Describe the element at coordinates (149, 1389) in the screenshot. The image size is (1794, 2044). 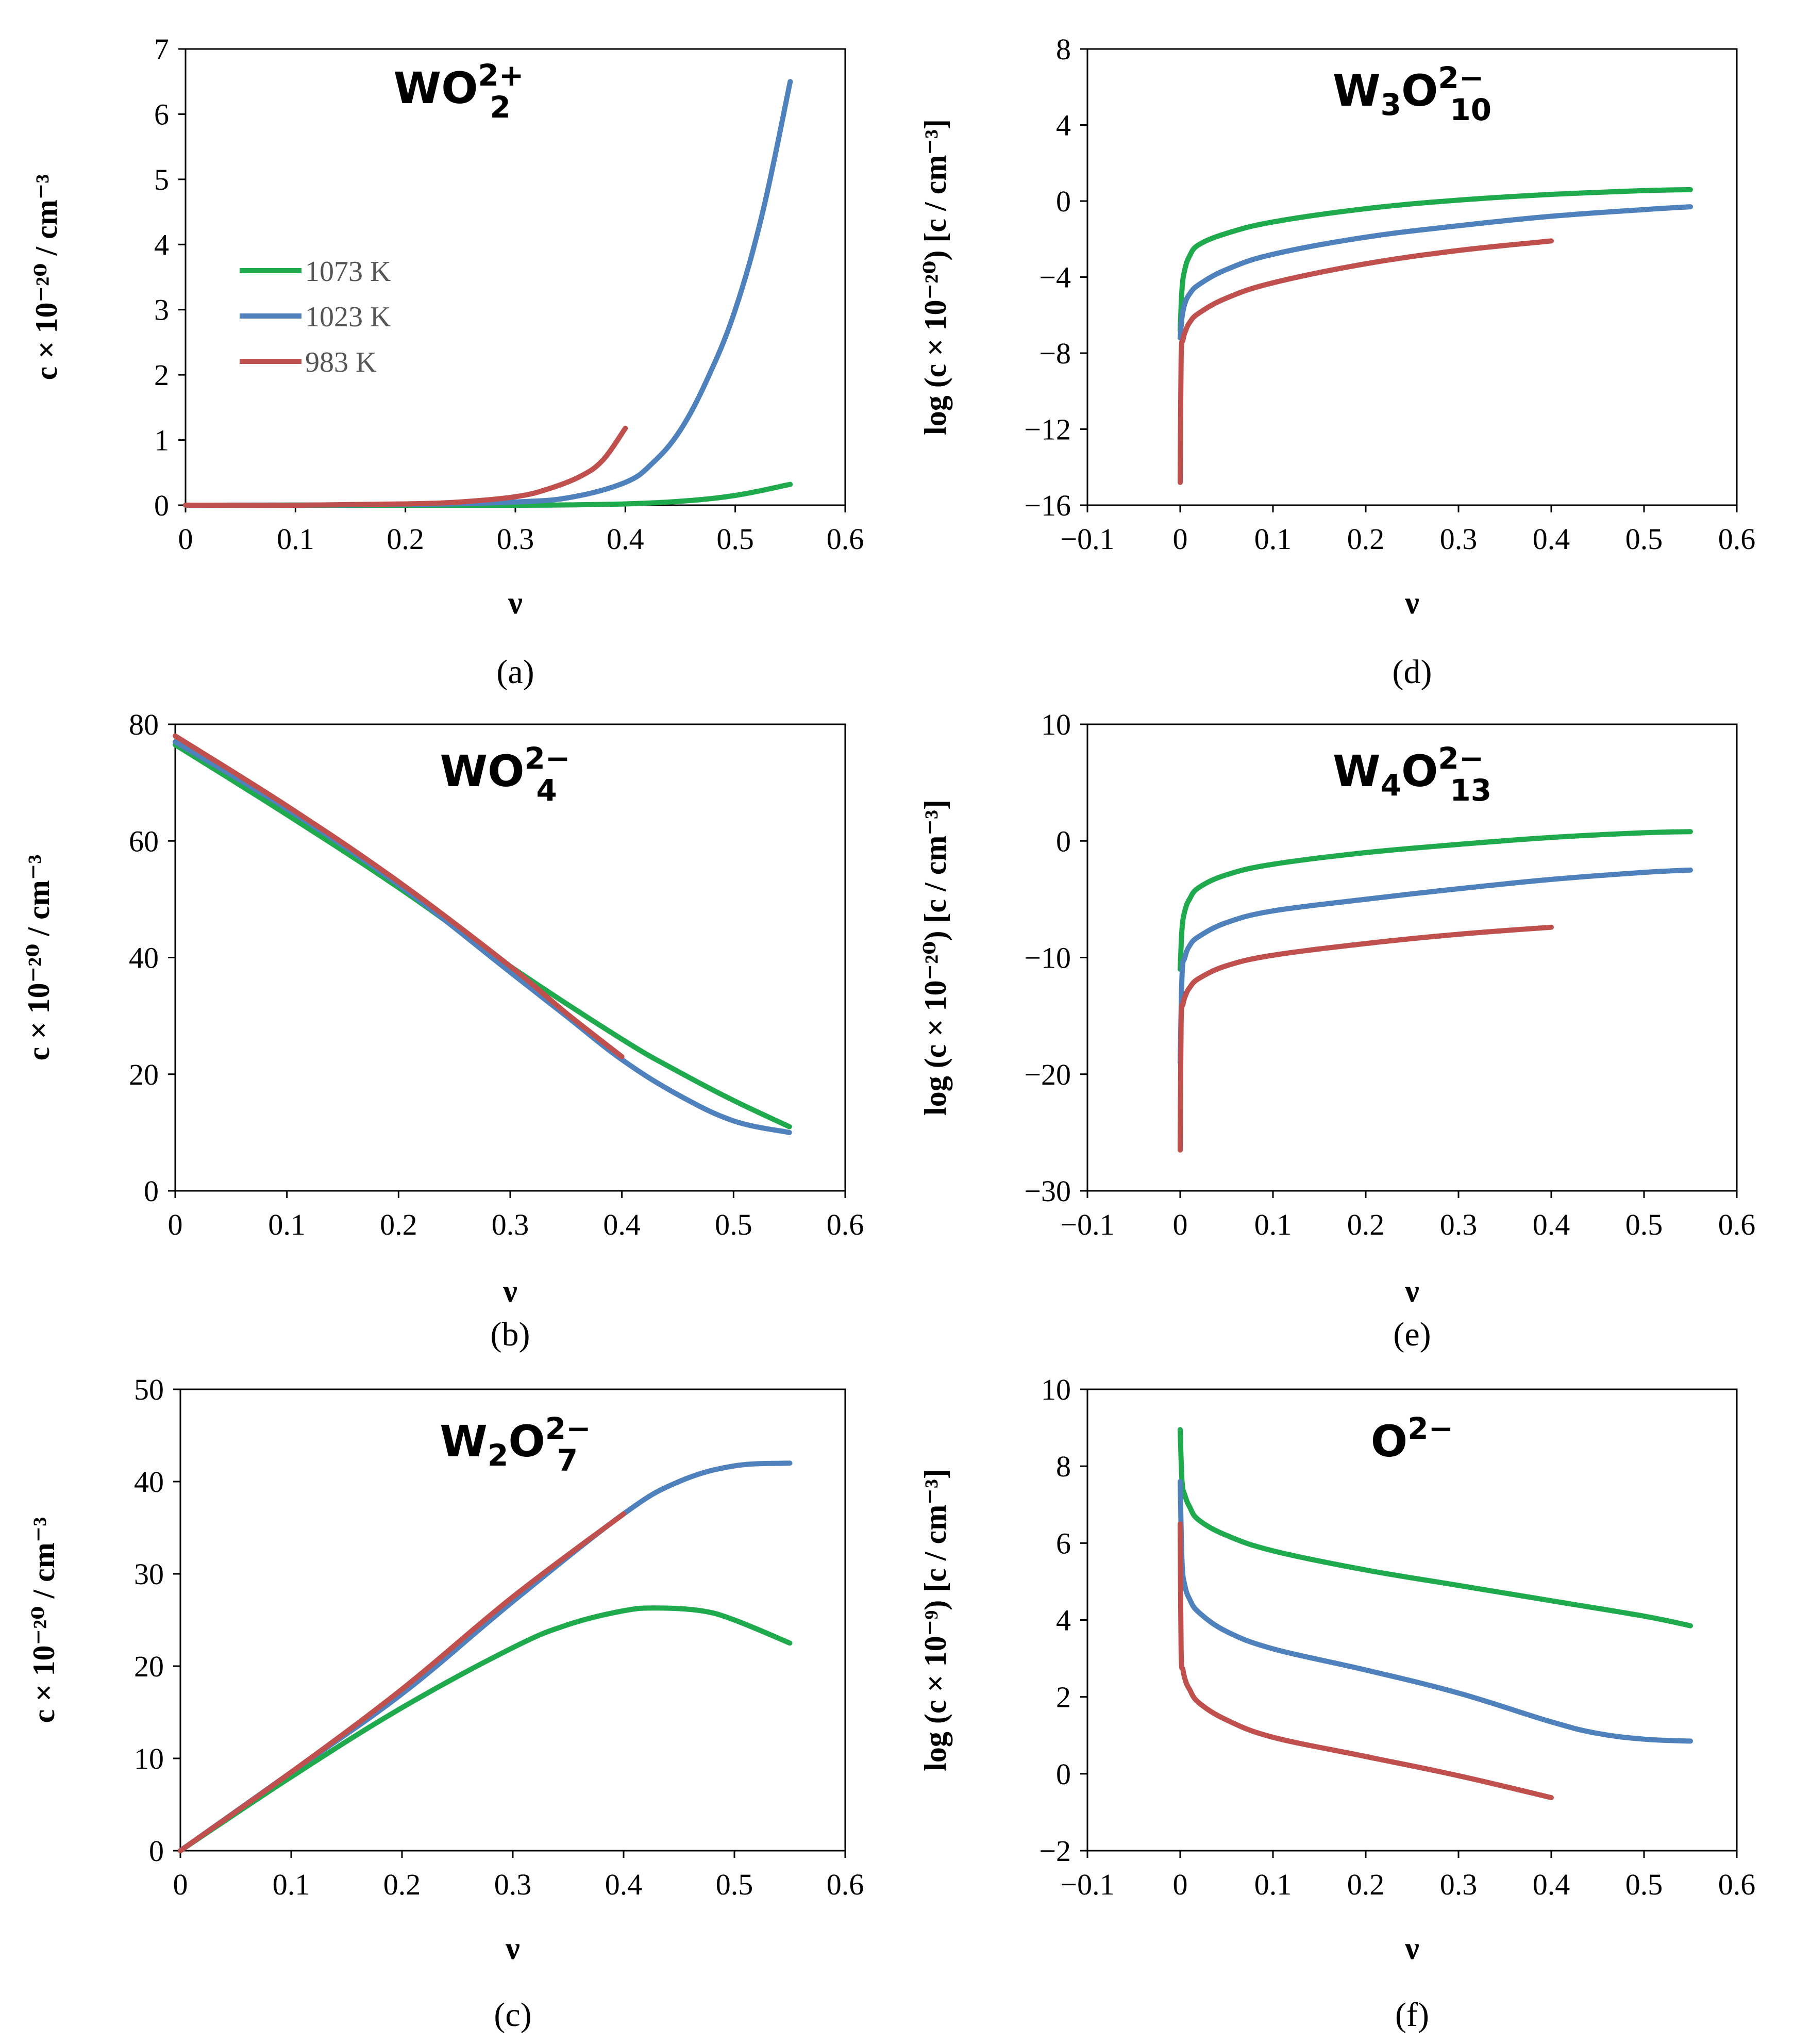
I see `chart-c-ytick-label: 50` at that location.